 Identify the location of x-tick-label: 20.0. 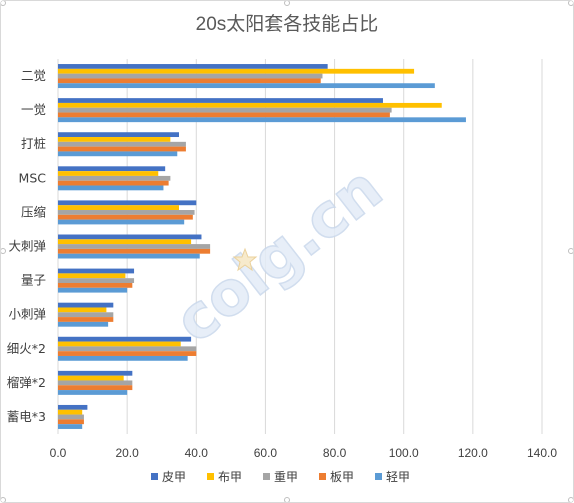
(127, 453).